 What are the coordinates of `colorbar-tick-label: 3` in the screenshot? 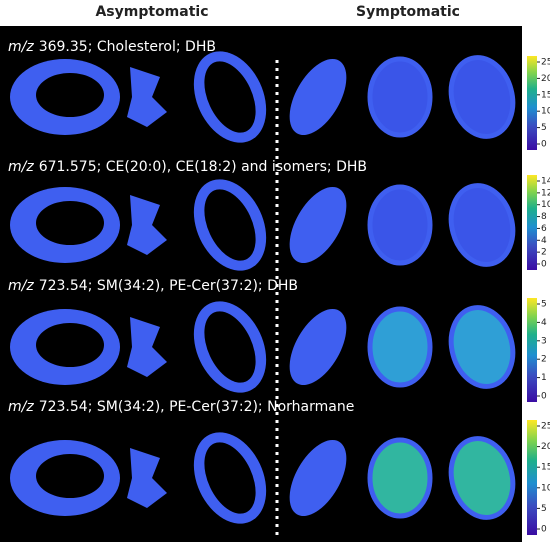 It's located at (544, 341).